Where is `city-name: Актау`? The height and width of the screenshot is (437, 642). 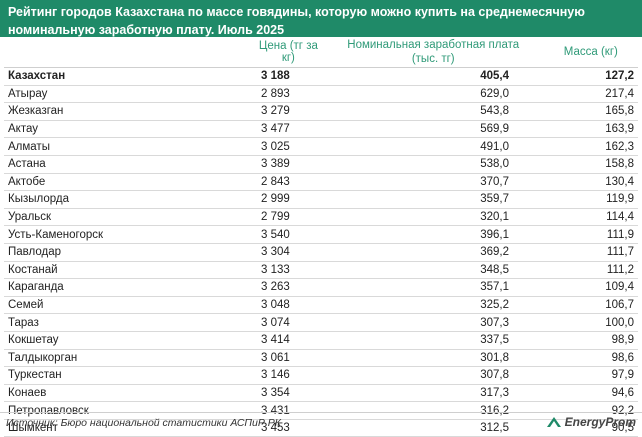
city-name: Актау is located at coordinates (130, 129).